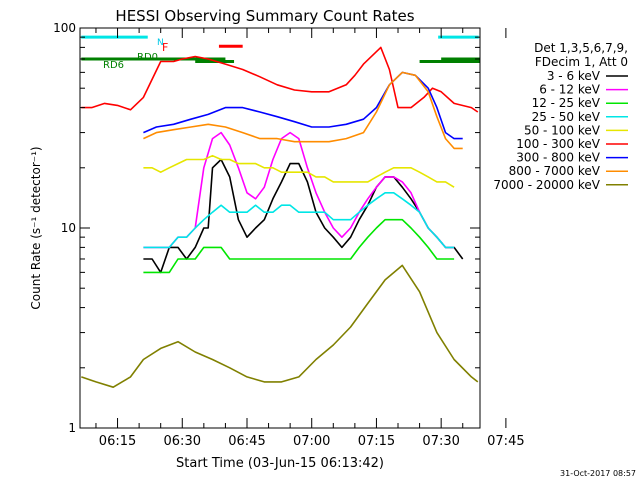  I want to click on legend-header-line-1: Det 1,3,5,6,7,9,, so click(581, 48).